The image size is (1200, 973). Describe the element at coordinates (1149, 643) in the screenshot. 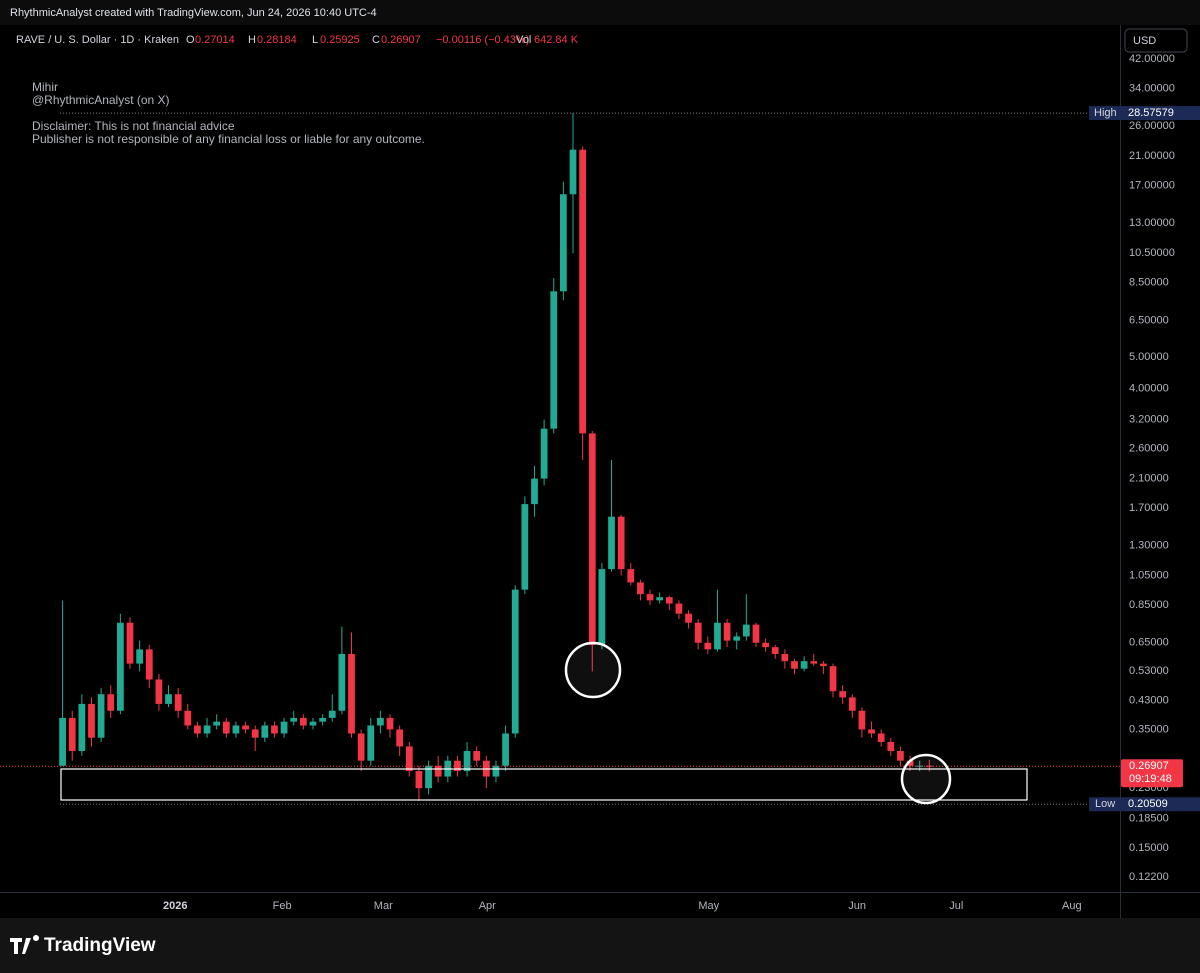

I see `y-tick-label: 0.65000` at that location.